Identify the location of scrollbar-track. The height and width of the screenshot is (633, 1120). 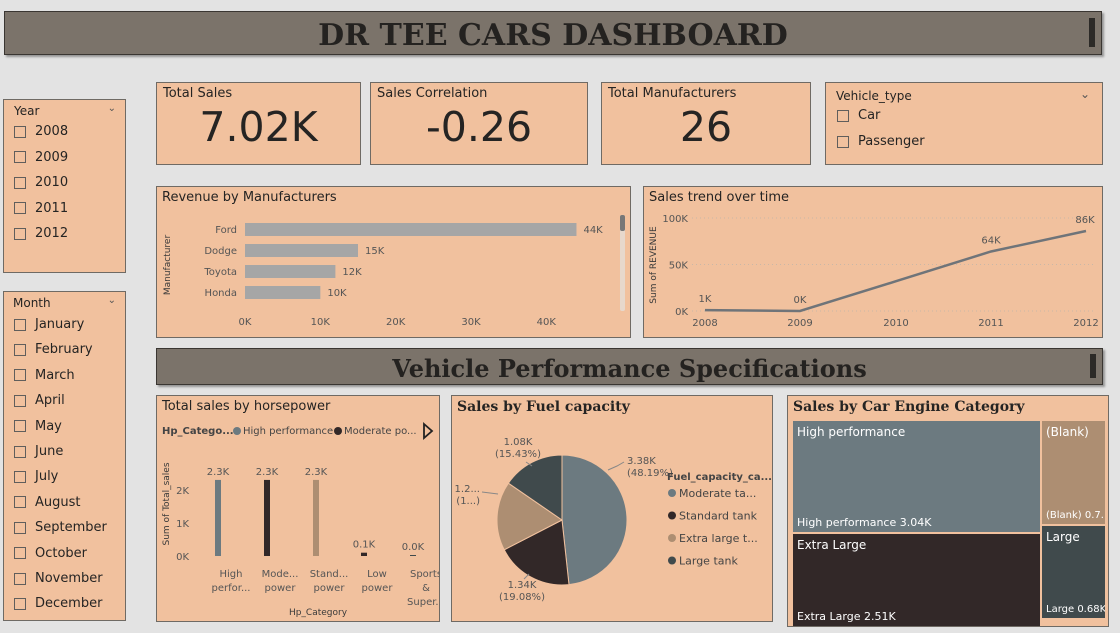
(622, 263).